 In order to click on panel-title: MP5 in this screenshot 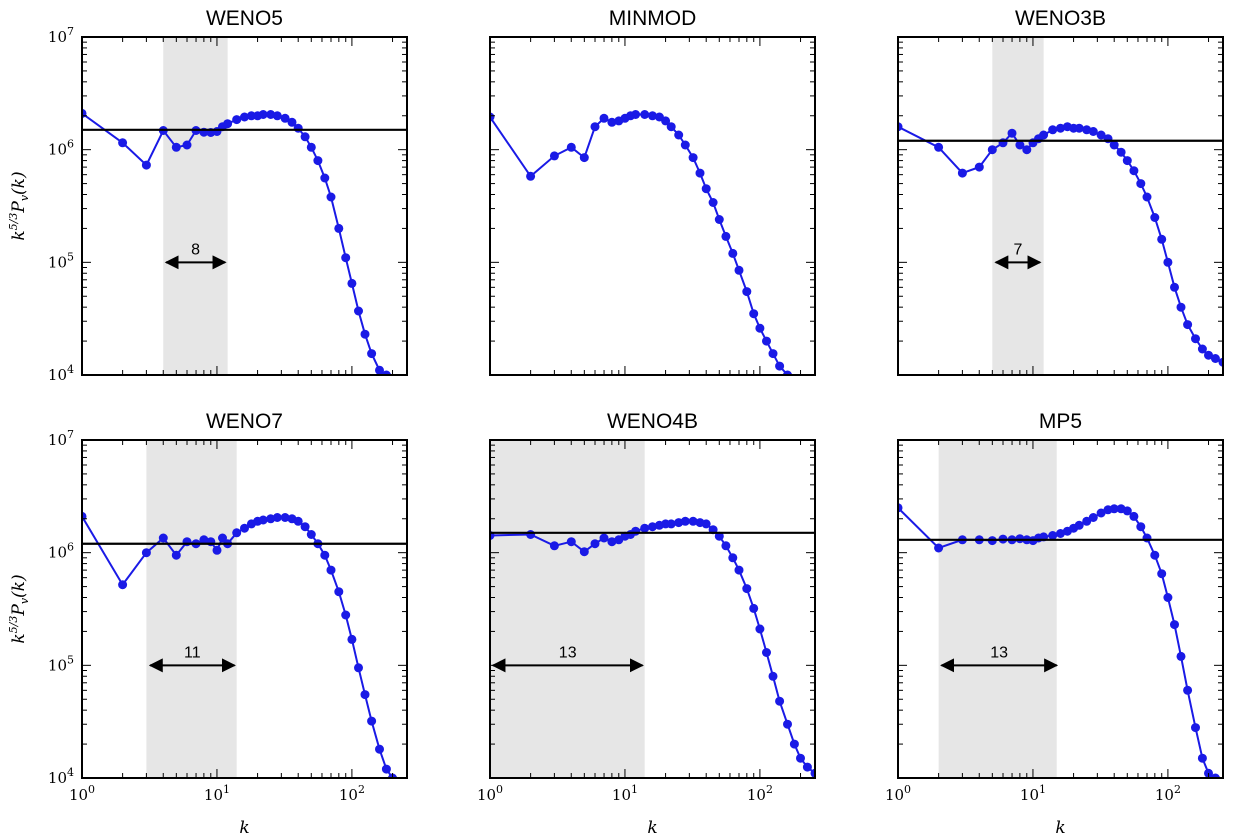, I will do `click(1060, 421)`.